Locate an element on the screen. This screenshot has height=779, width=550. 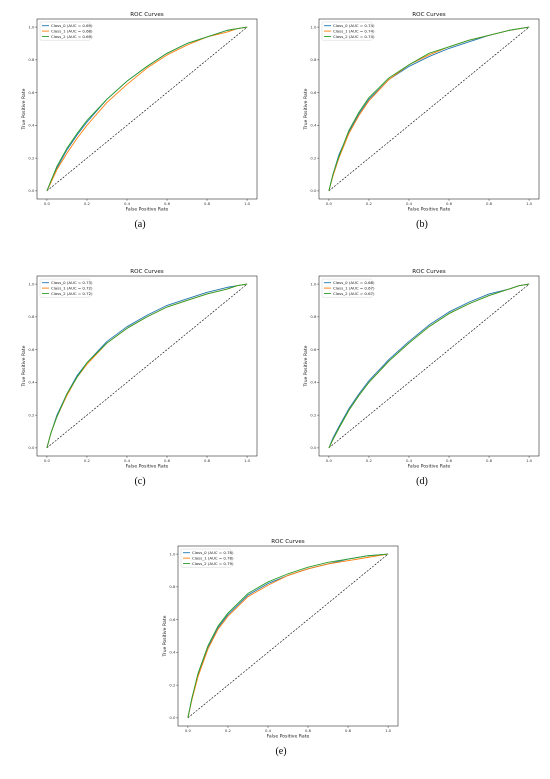
legend-entry: Class_0 (AUC = 0.74) is located at coordinates (354, 25).